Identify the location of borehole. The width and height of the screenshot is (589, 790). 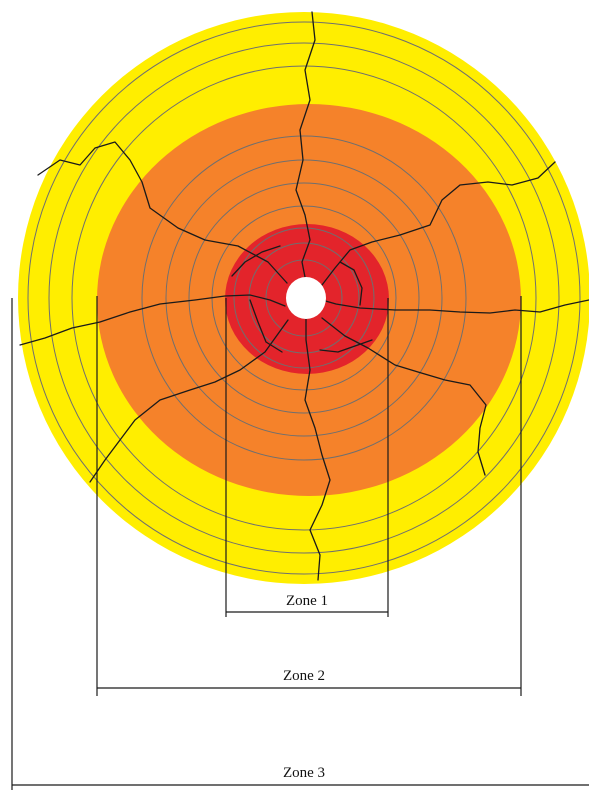
(306, 298).